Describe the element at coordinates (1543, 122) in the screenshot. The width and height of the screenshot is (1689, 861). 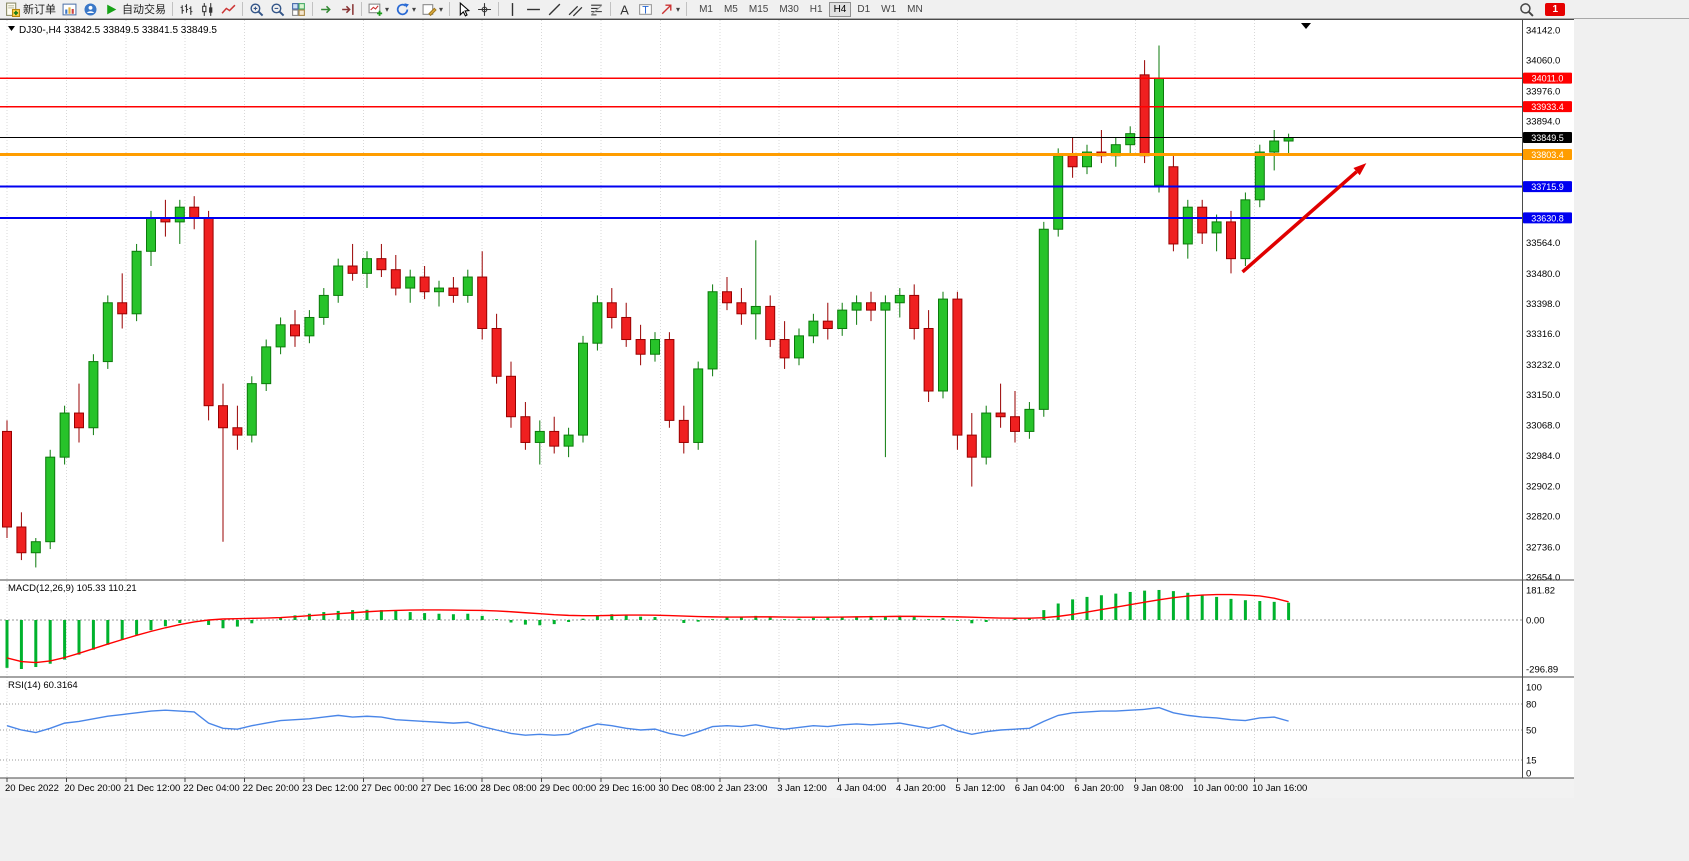
I see `svg-text: 33894.0` at that location.